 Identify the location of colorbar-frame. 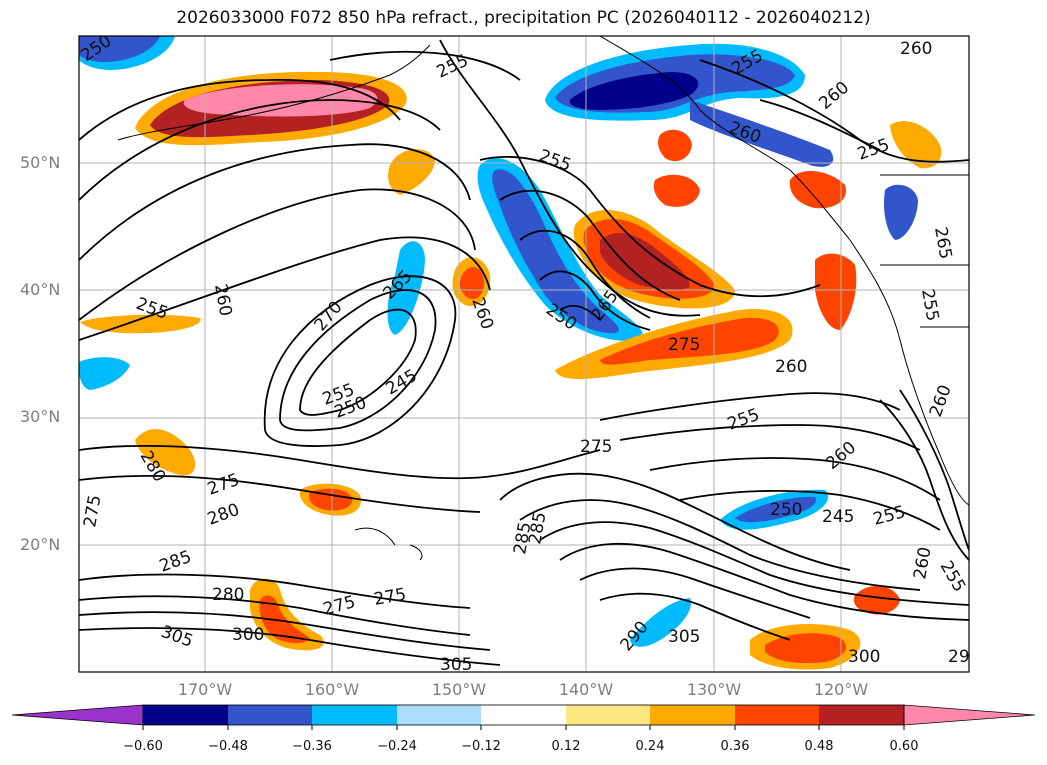
(523, 715).